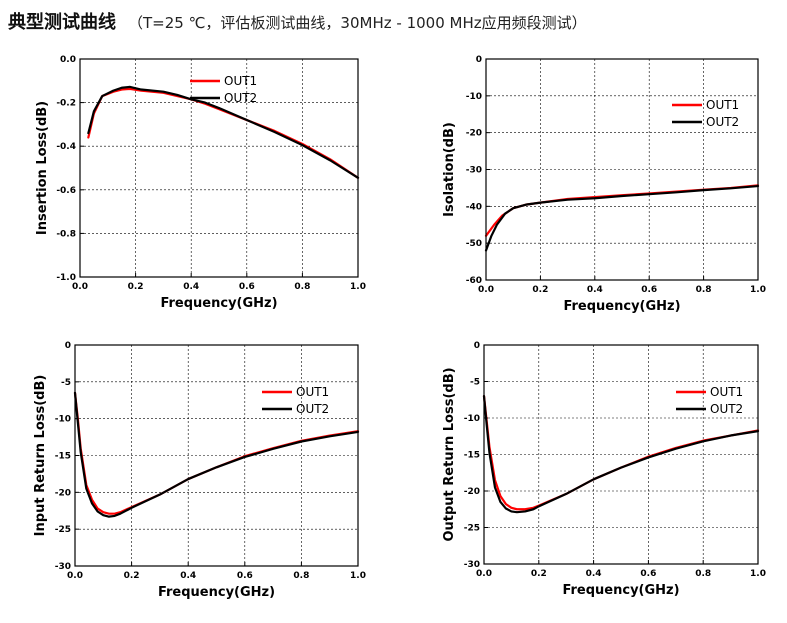  What do you see at coordinates (66, 191) in the screenshot?
I see `y-tick-label: -0.6` at bounding box center [66, 191].